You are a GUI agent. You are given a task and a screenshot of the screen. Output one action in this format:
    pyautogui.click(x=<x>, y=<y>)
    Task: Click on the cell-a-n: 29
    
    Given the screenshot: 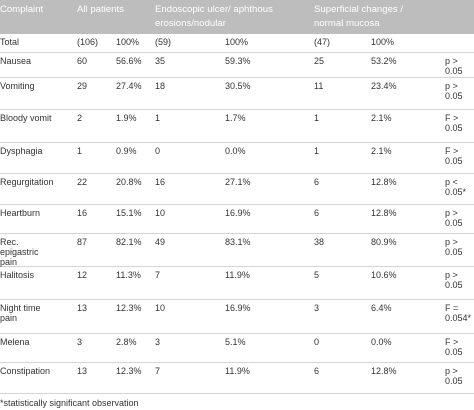 What is the action you would take?
    pyautogui.click(x=82, y=86)
    